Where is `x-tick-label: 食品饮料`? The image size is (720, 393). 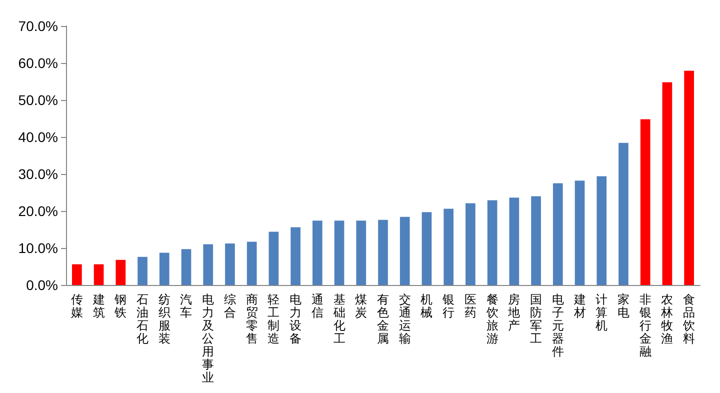 x-tick-label: 食品饮料 is located at coordinates (689, 319).